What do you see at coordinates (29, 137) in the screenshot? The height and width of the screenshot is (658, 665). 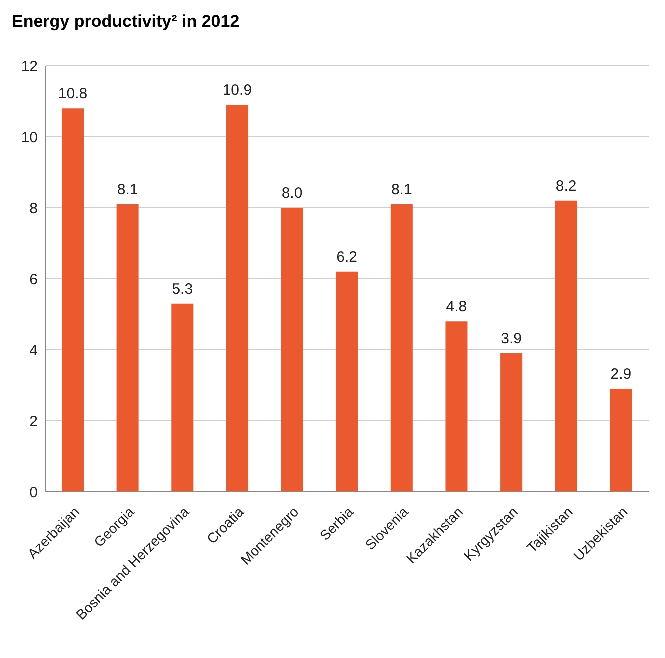 I see `y-tick-label: 10` at bounding box center [29, 137].